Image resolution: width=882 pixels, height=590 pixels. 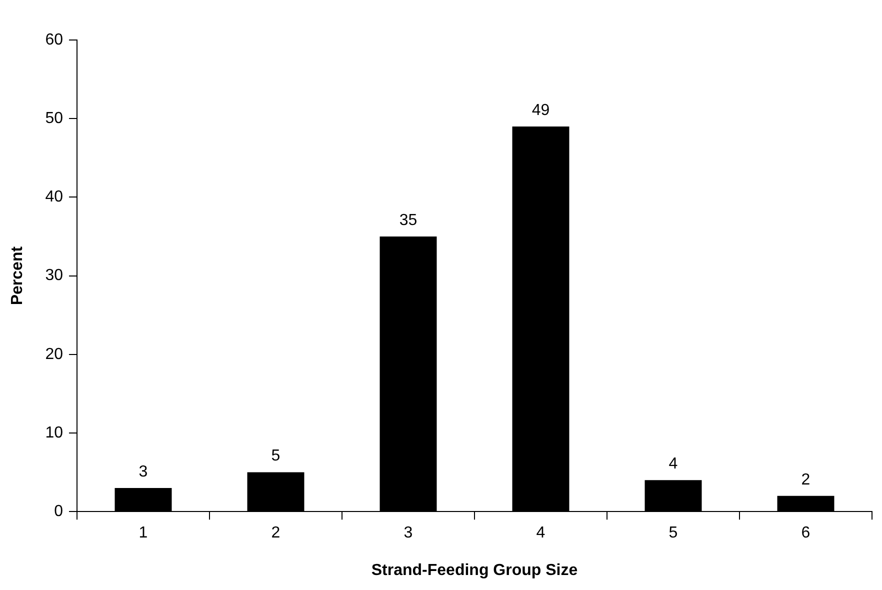 I want to click on y-tick-label: 20, so click(x=54, y=354).